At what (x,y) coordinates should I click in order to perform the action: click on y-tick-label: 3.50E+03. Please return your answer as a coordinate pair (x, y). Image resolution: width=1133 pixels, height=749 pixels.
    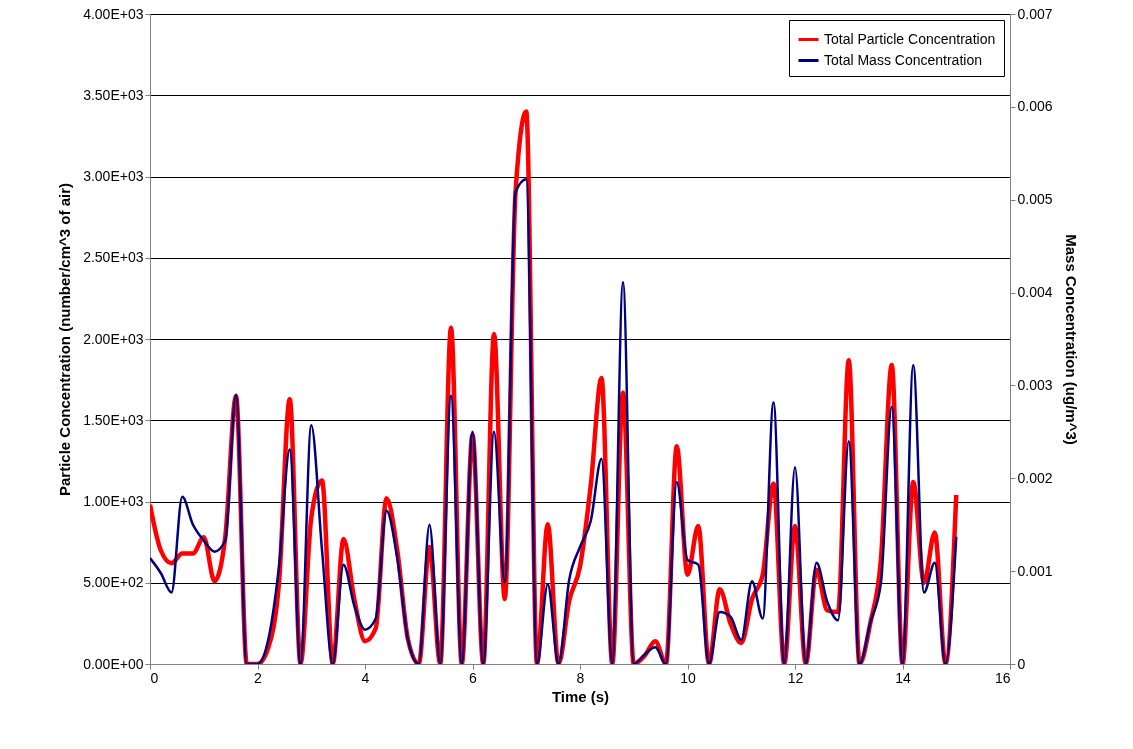
    Looking at the image, I should click on (113, 94).